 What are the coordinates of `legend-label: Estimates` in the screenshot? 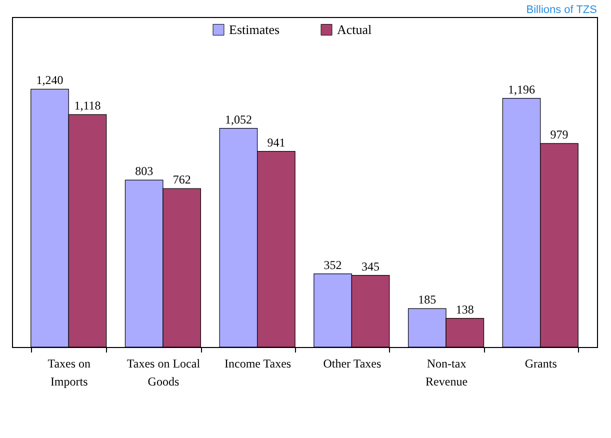 It's located at (254, 29).